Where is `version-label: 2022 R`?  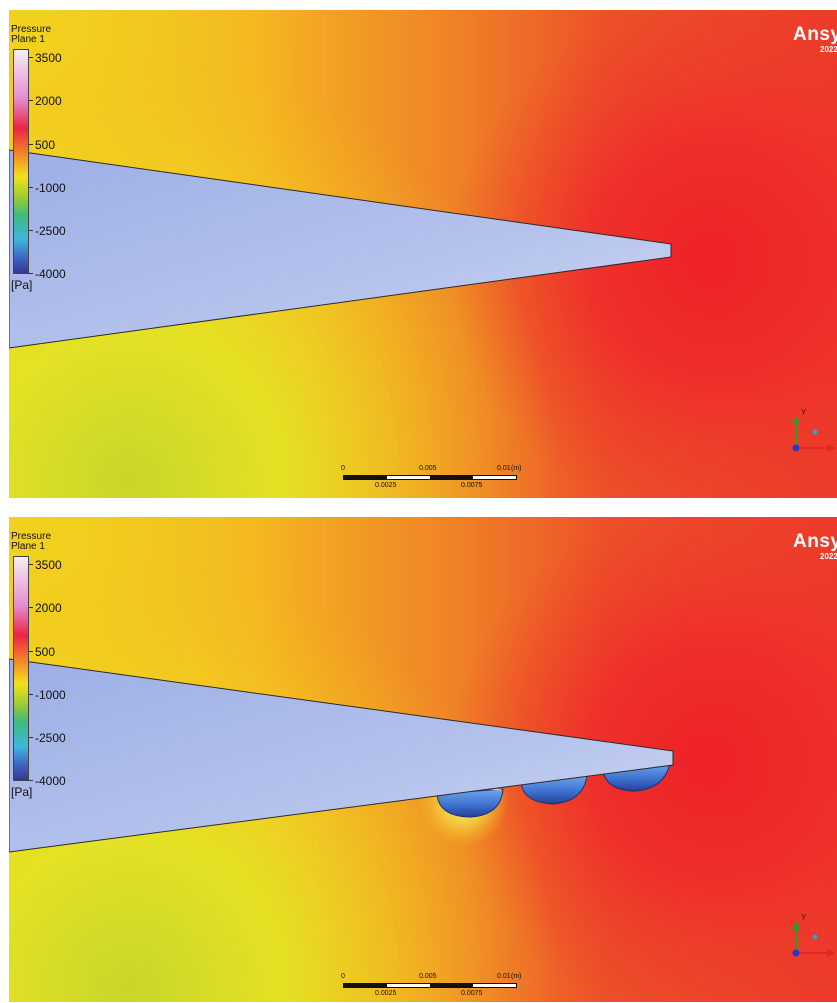
version-label: 2022 R is located at coordinates (828, 49).